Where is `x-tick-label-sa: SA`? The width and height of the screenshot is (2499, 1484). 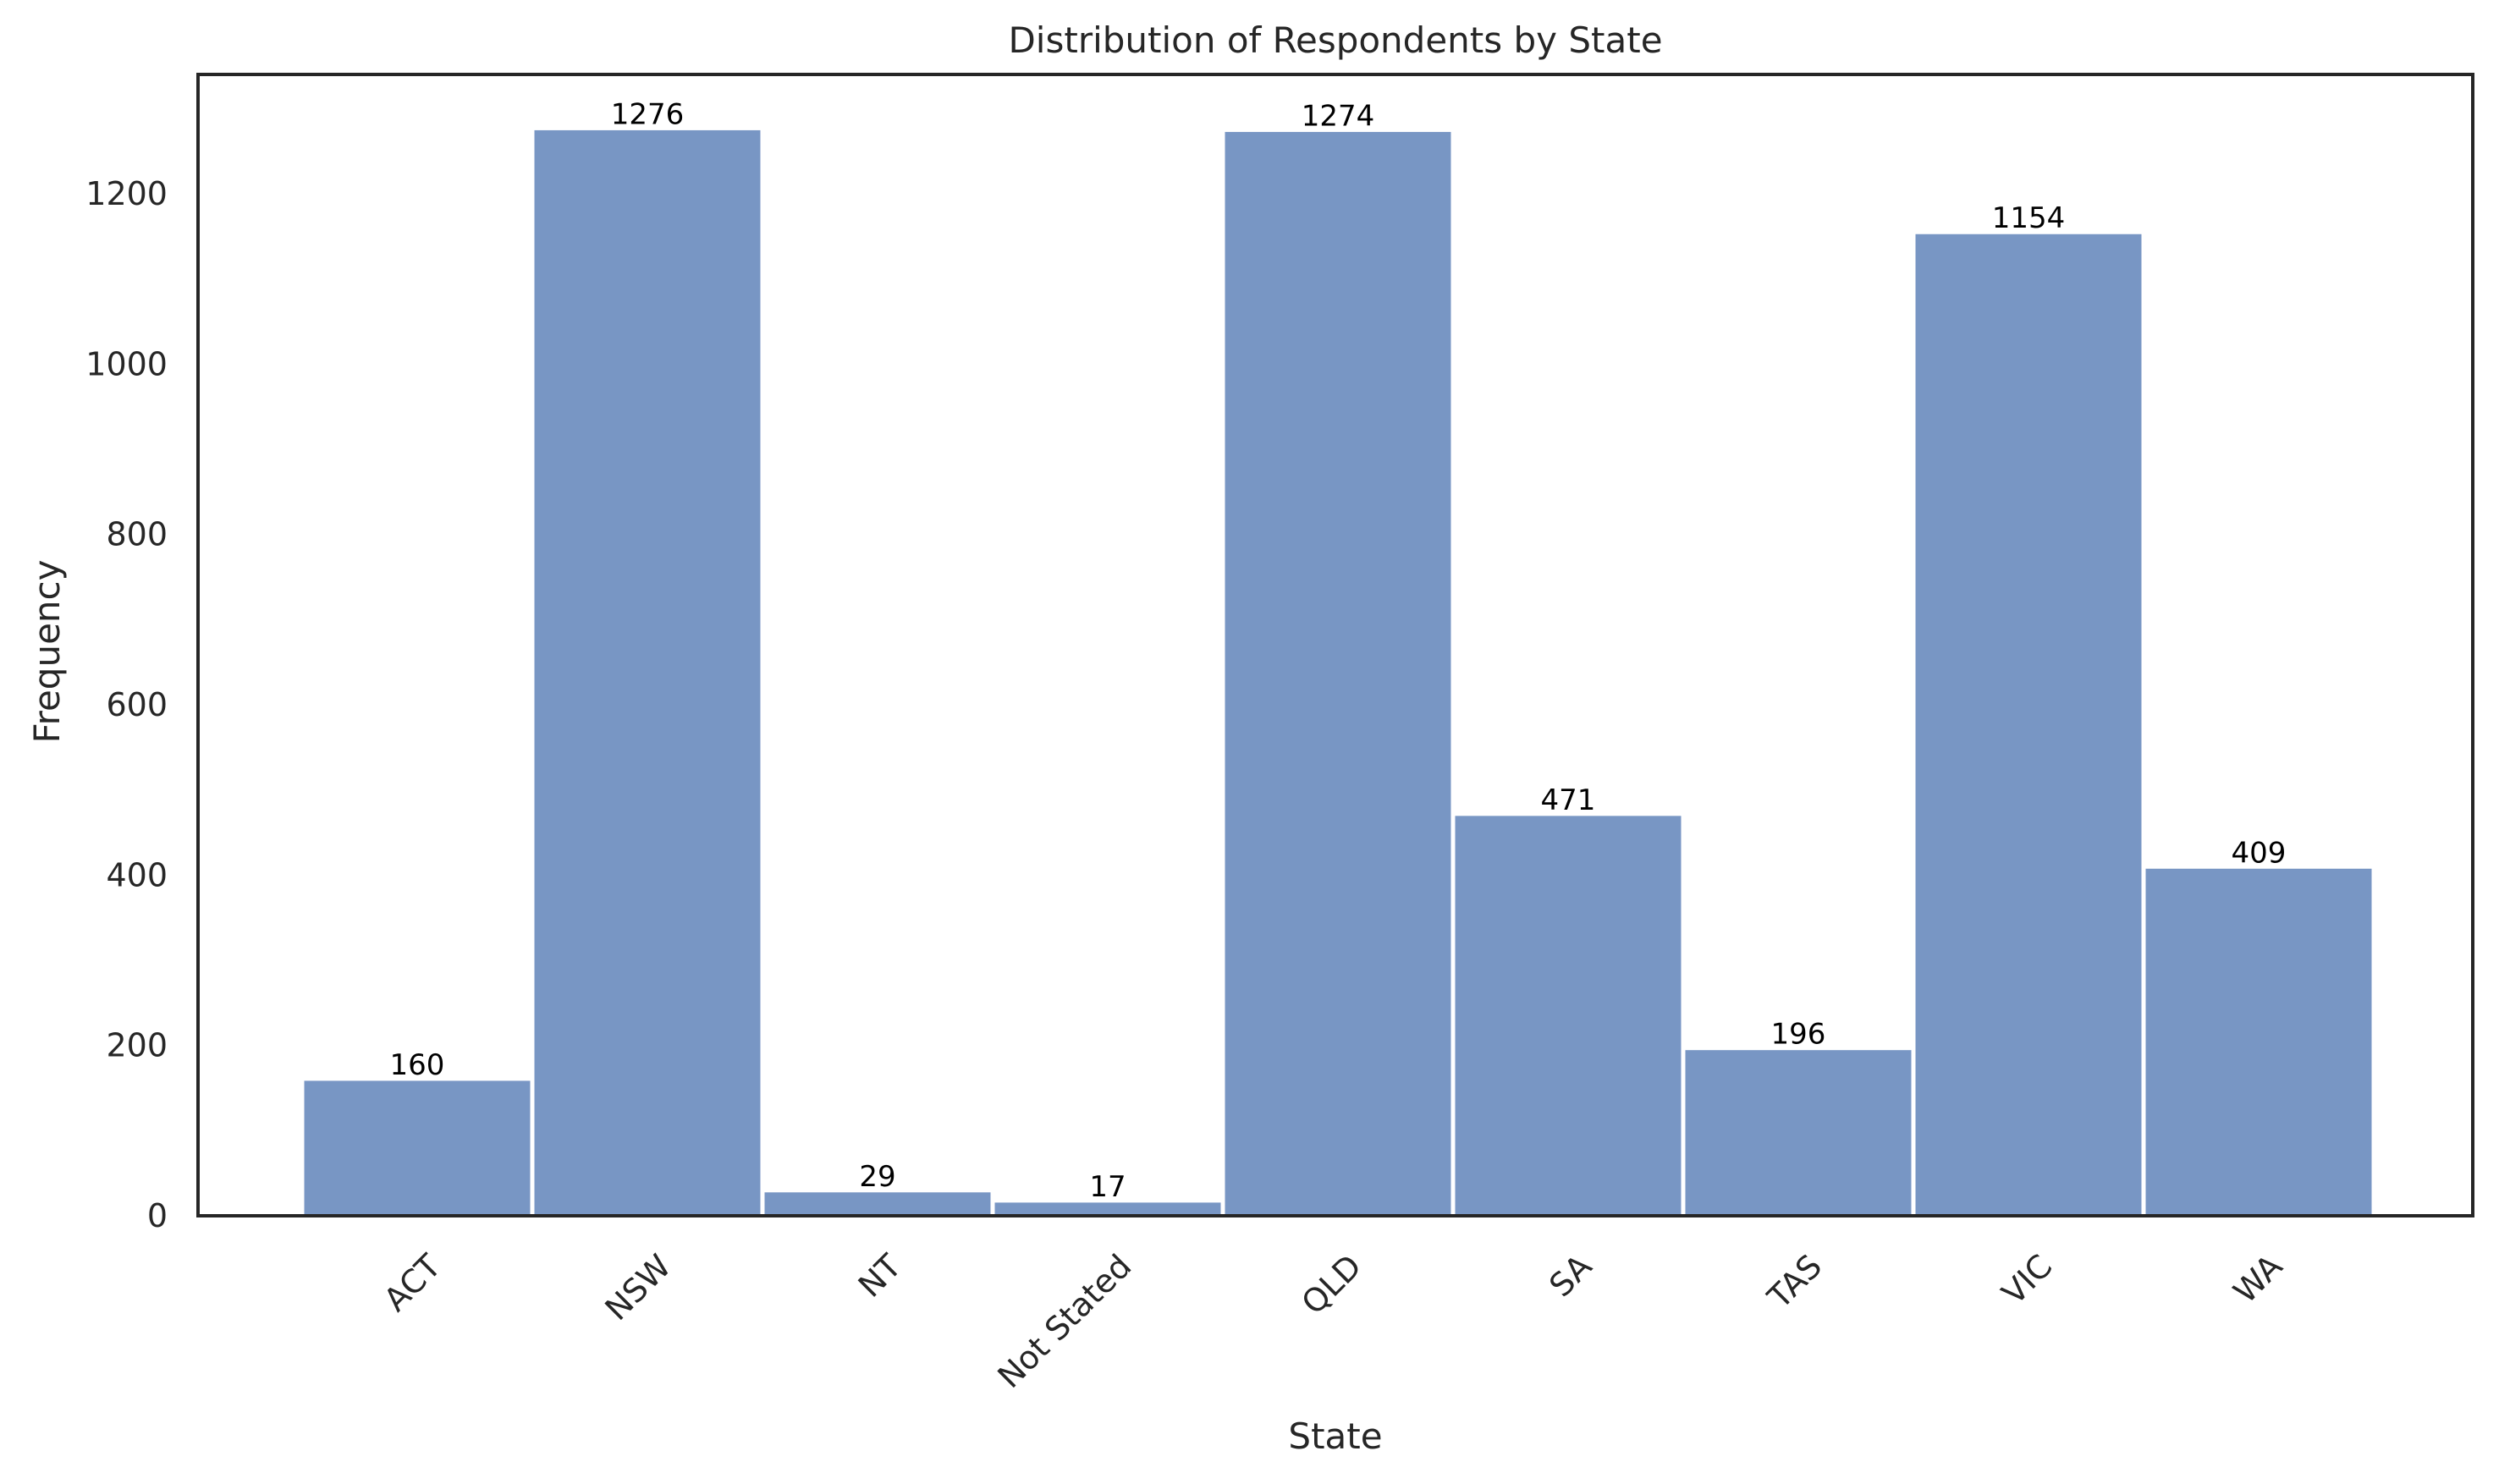
x-tick-label-sa: SA is located at coordinates (1571, 1275).